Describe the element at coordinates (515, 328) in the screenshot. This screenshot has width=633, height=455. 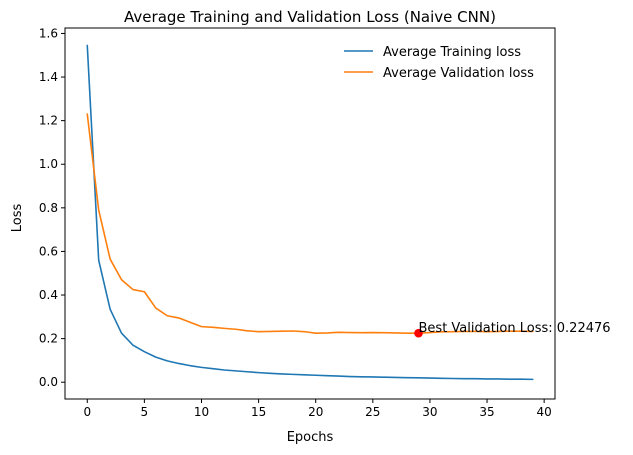
I see `best-validation-annotation: Best Validation Loss: 0.22476` at that location.